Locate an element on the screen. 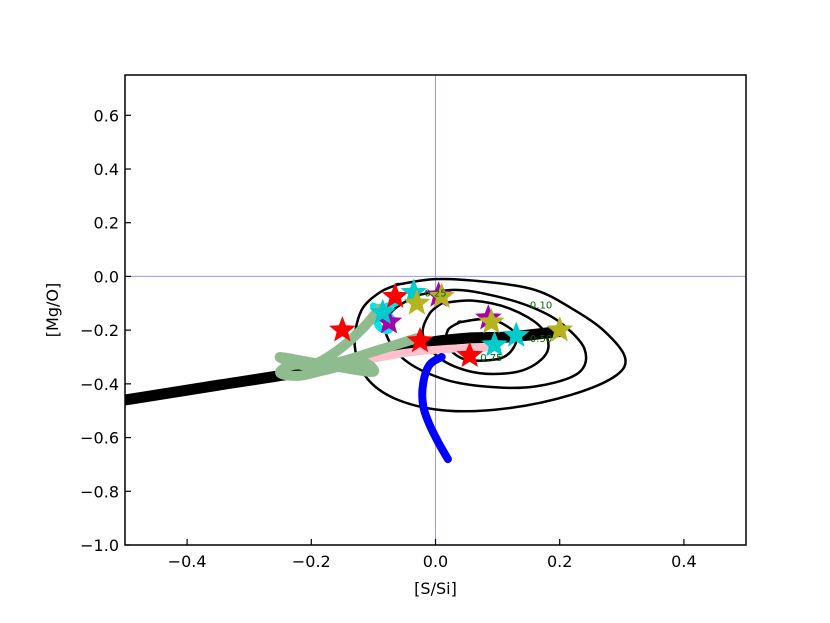 Image resolution: width=830 pixels, height=623 pixels. x-tick-label: −0.4 is located at coordinates (187, 561).